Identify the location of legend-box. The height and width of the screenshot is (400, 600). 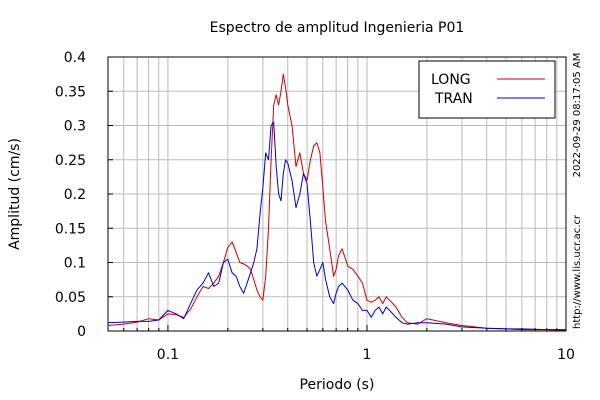
(487, 89).